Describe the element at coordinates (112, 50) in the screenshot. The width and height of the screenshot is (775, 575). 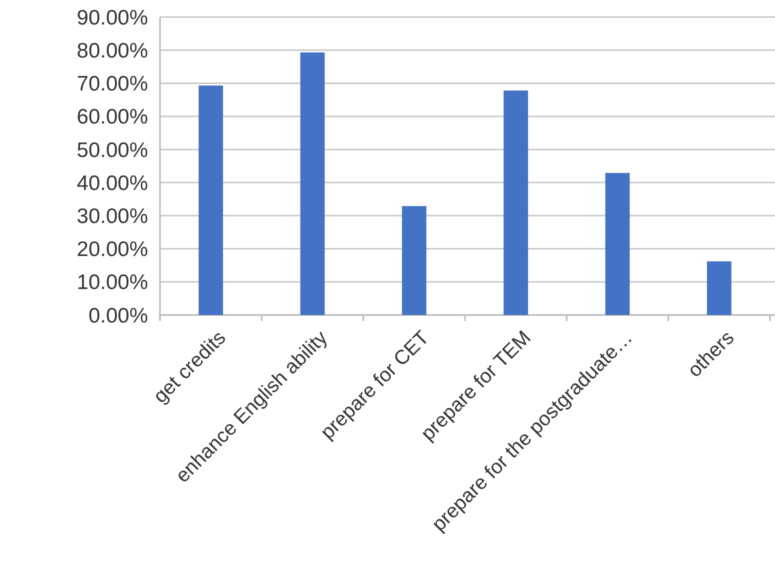
I see `y-tick-label: 80.00%` at that location.